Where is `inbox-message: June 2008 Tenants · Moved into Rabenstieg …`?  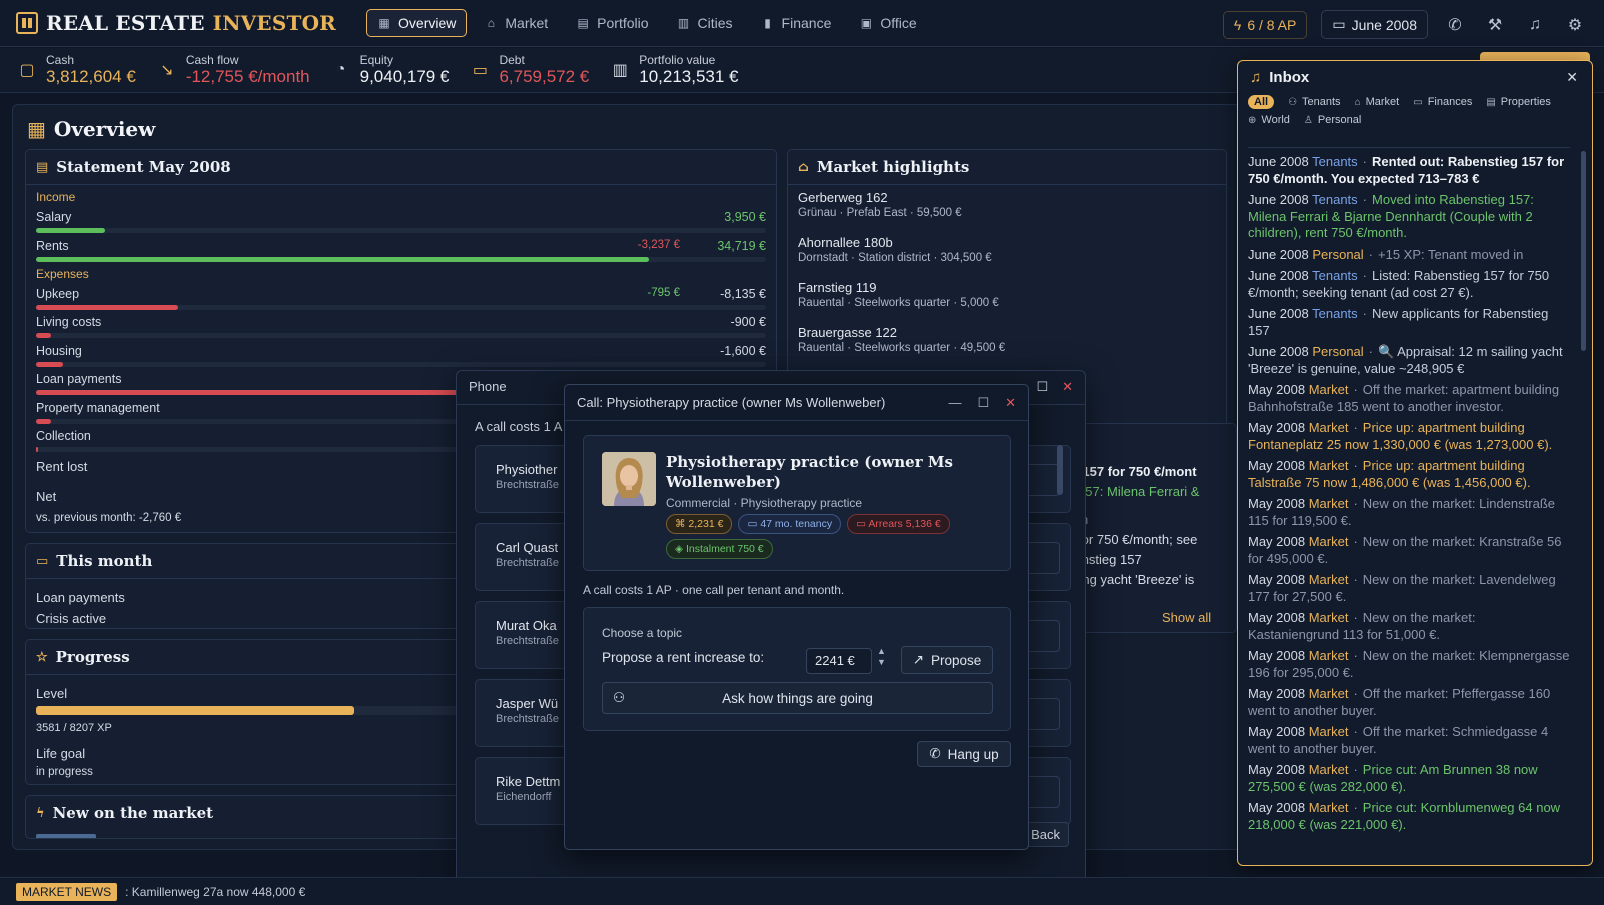 inbox-message: June 2008 Tenants · Moved into Rabenstieg … is located at coordinates (1409, 217).